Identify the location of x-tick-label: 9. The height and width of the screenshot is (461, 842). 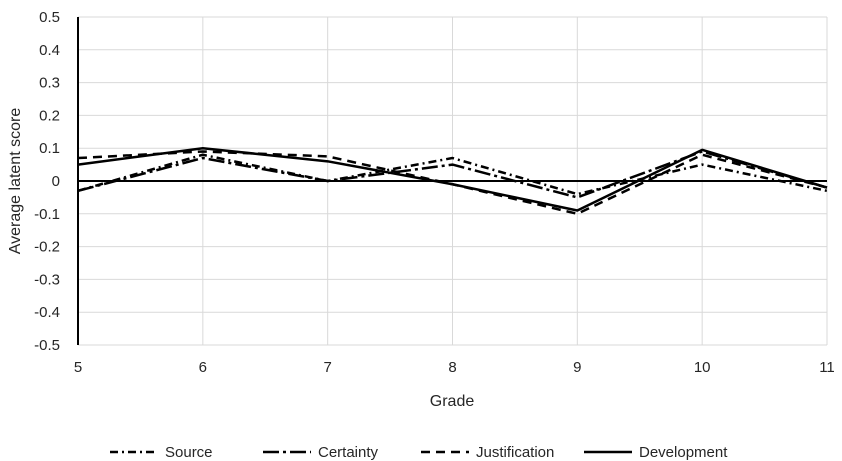
(577, 367).